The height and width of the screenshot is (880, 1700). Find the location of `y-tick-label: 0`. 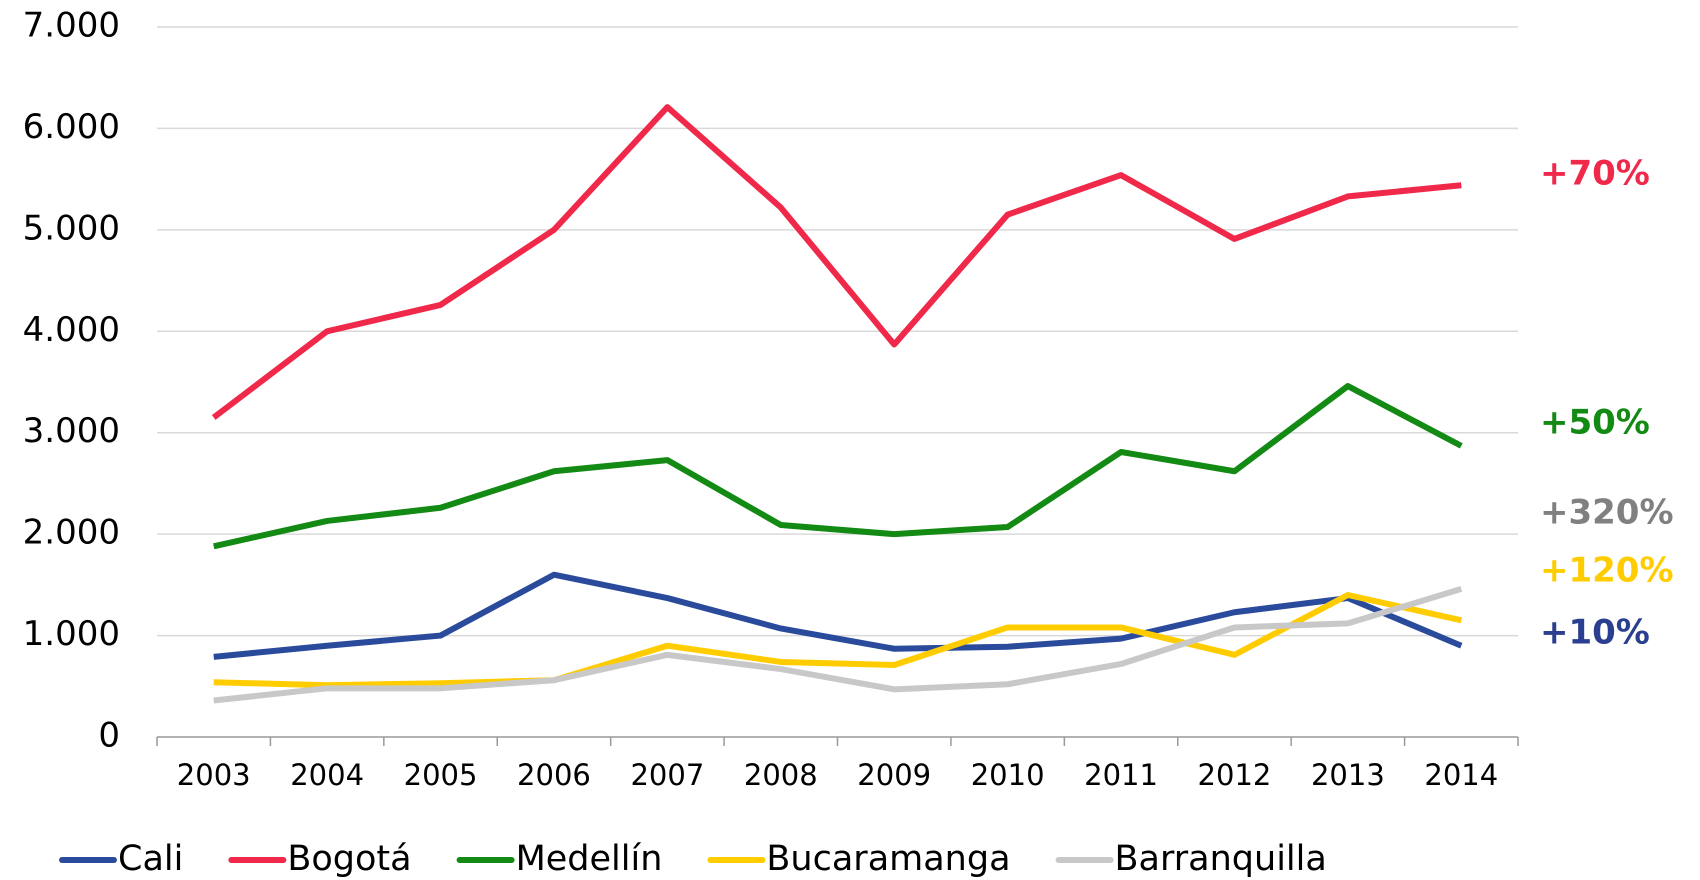

y-tick-label: 0 is located at coordinates (109, 736).